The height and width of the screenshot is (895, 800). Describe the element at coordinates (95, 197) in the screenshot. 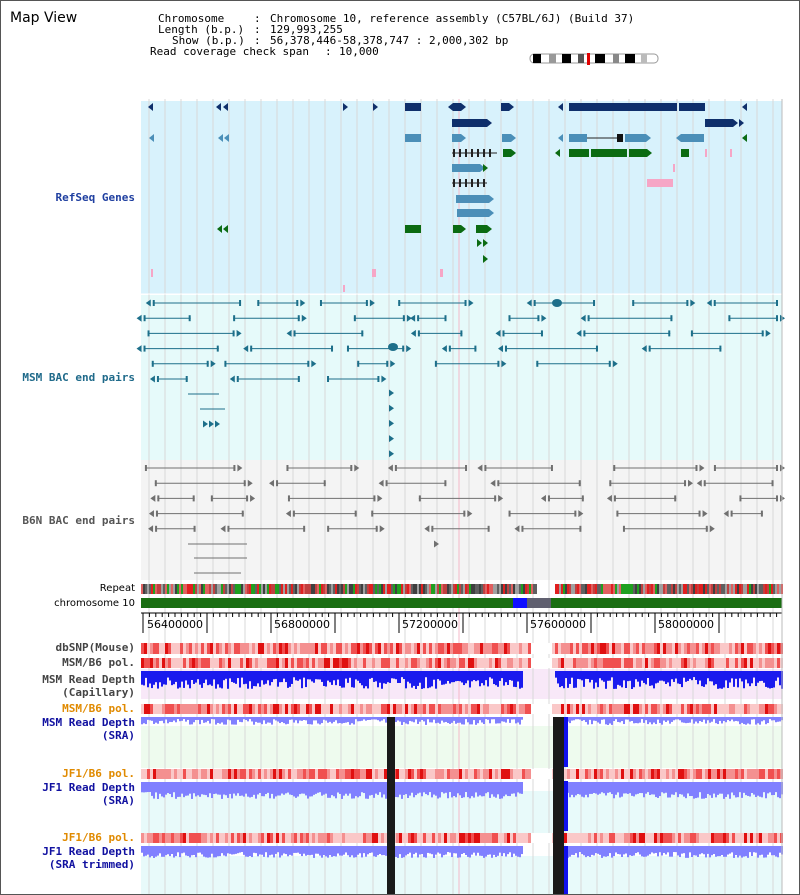

I see `refseq-track-label: RefSeq Genes` at that location.